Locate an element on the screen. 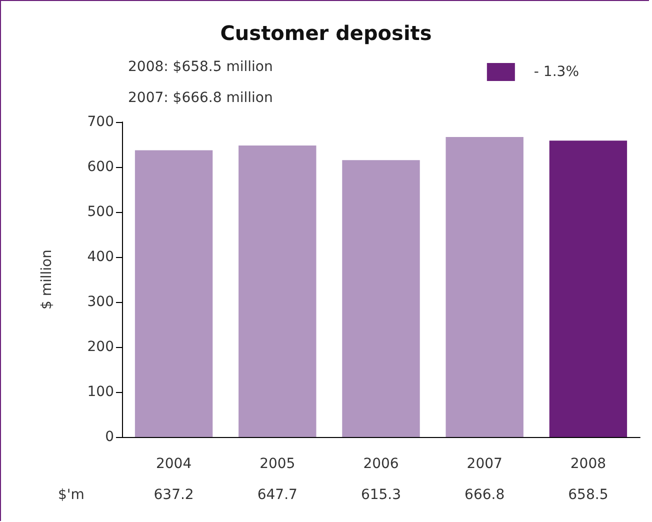 The width and height of the screenshot is (652, 522). x-tick-label: 2004 is located at coordinates (174, 464).